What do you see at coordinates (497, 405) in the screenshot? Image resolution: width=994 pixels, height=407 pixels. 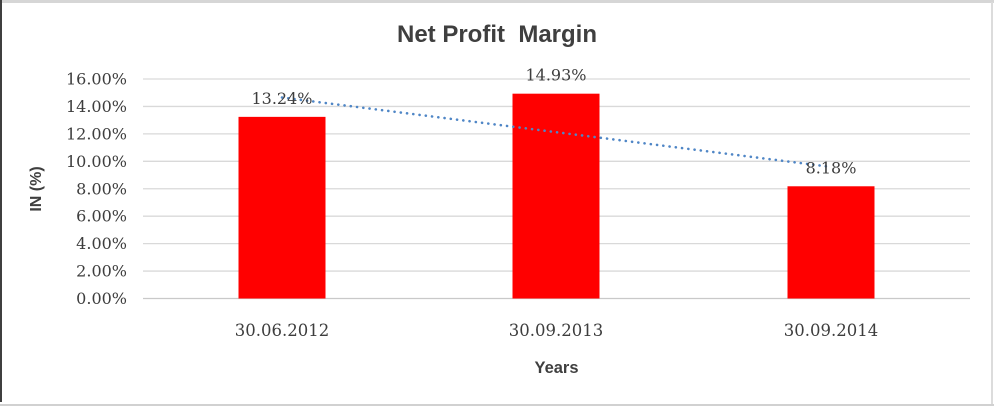 I see `frame-border-bottom` at bounding box center [497, 405].